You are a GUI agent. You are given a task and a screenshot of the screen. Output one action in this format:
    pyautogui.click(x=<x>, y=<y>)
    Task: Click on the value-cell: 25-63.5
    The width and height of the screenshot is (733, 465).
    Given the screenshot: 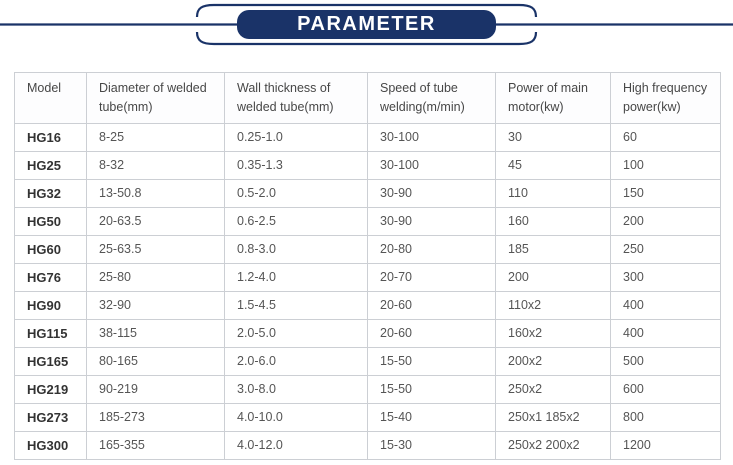 What is the action you would take?
    pyautogui.click(x=155, y=249)
    